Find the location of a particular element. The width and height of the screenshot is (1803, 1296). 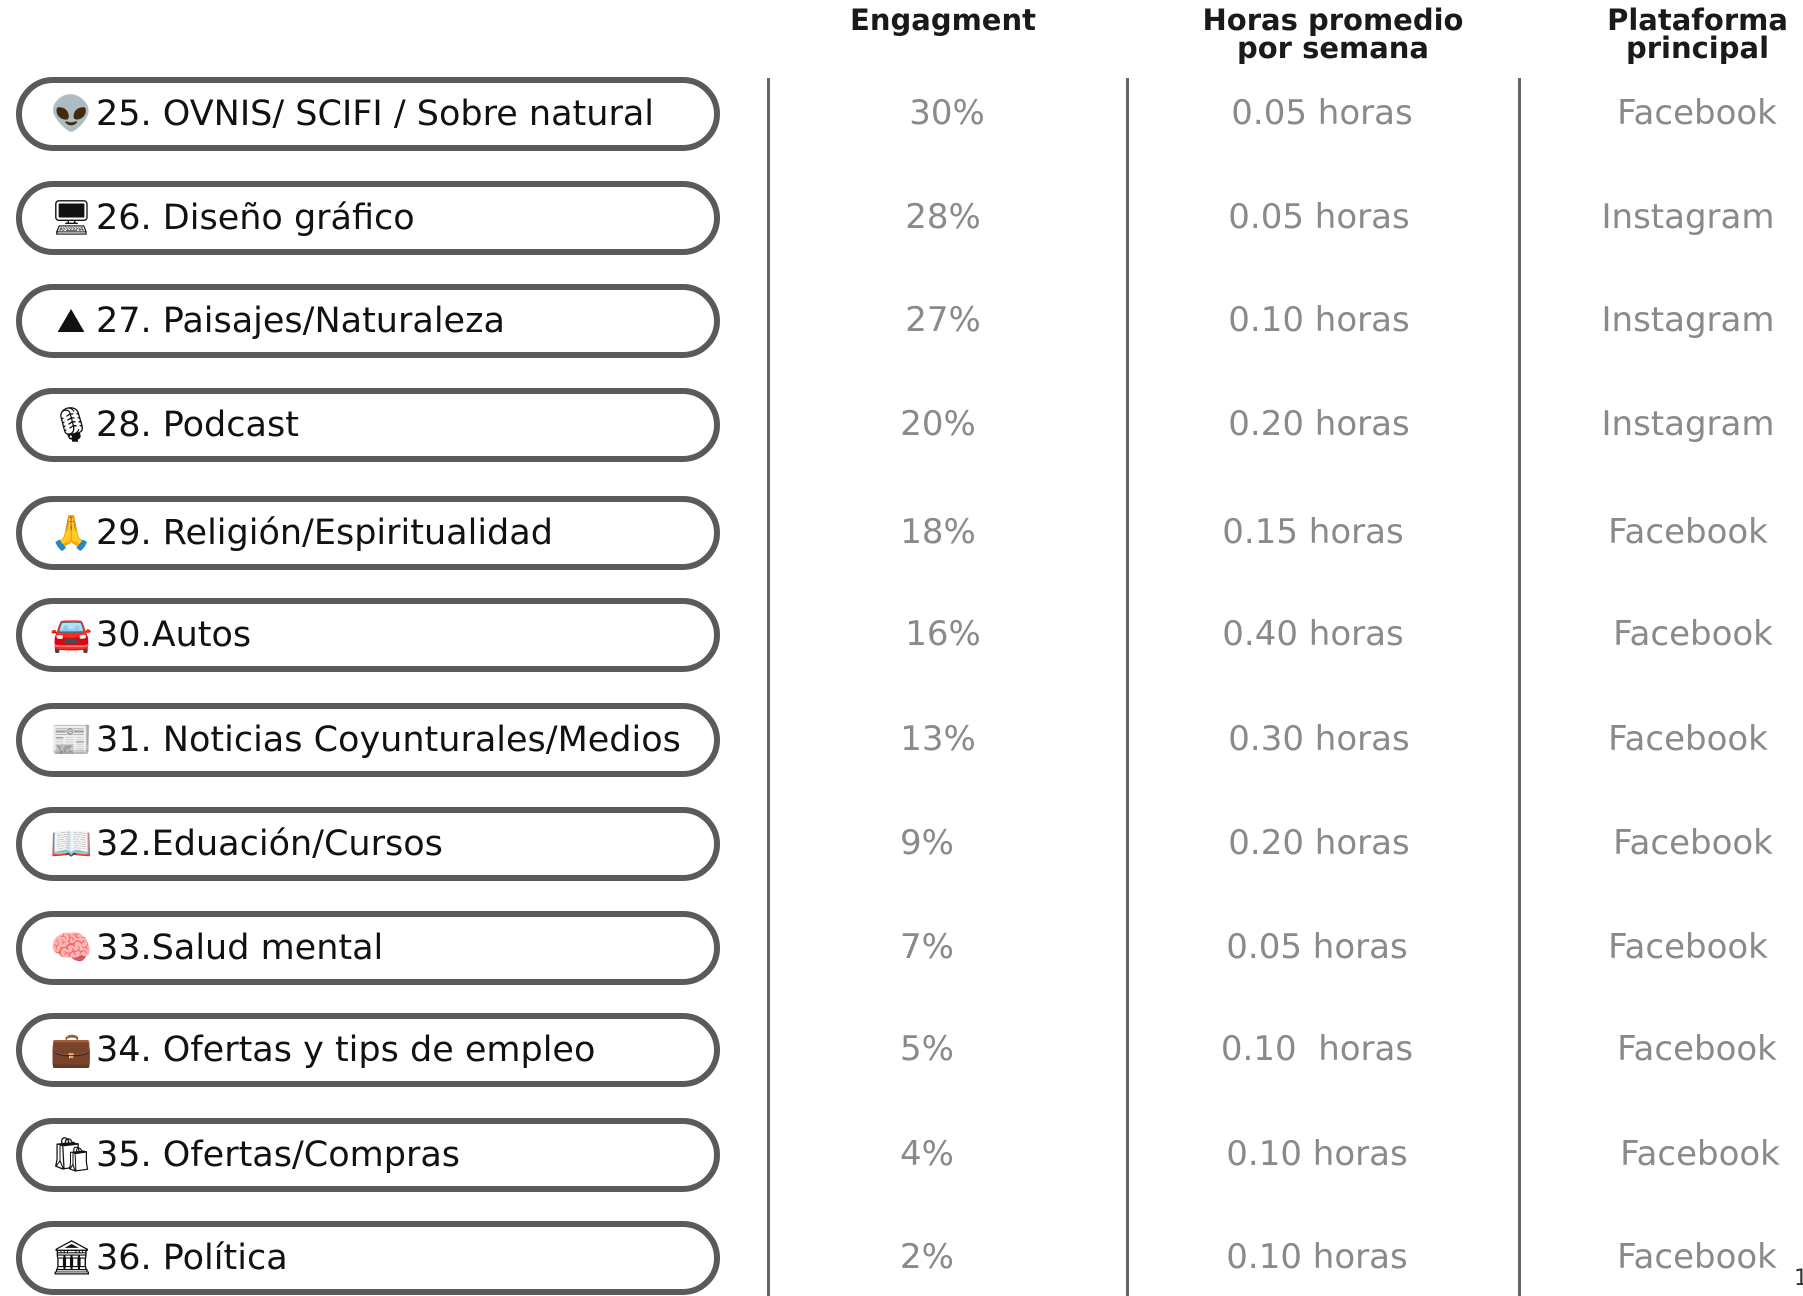

hours-value: 0.40 horas is located at coordinates (1313, 634).